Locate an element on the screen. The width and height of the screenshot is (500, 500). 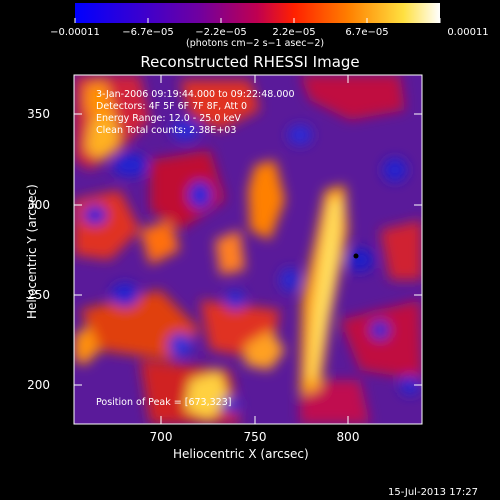
colorbar-tick-label: −2.2e−05 is located at coordinates (221, 32).